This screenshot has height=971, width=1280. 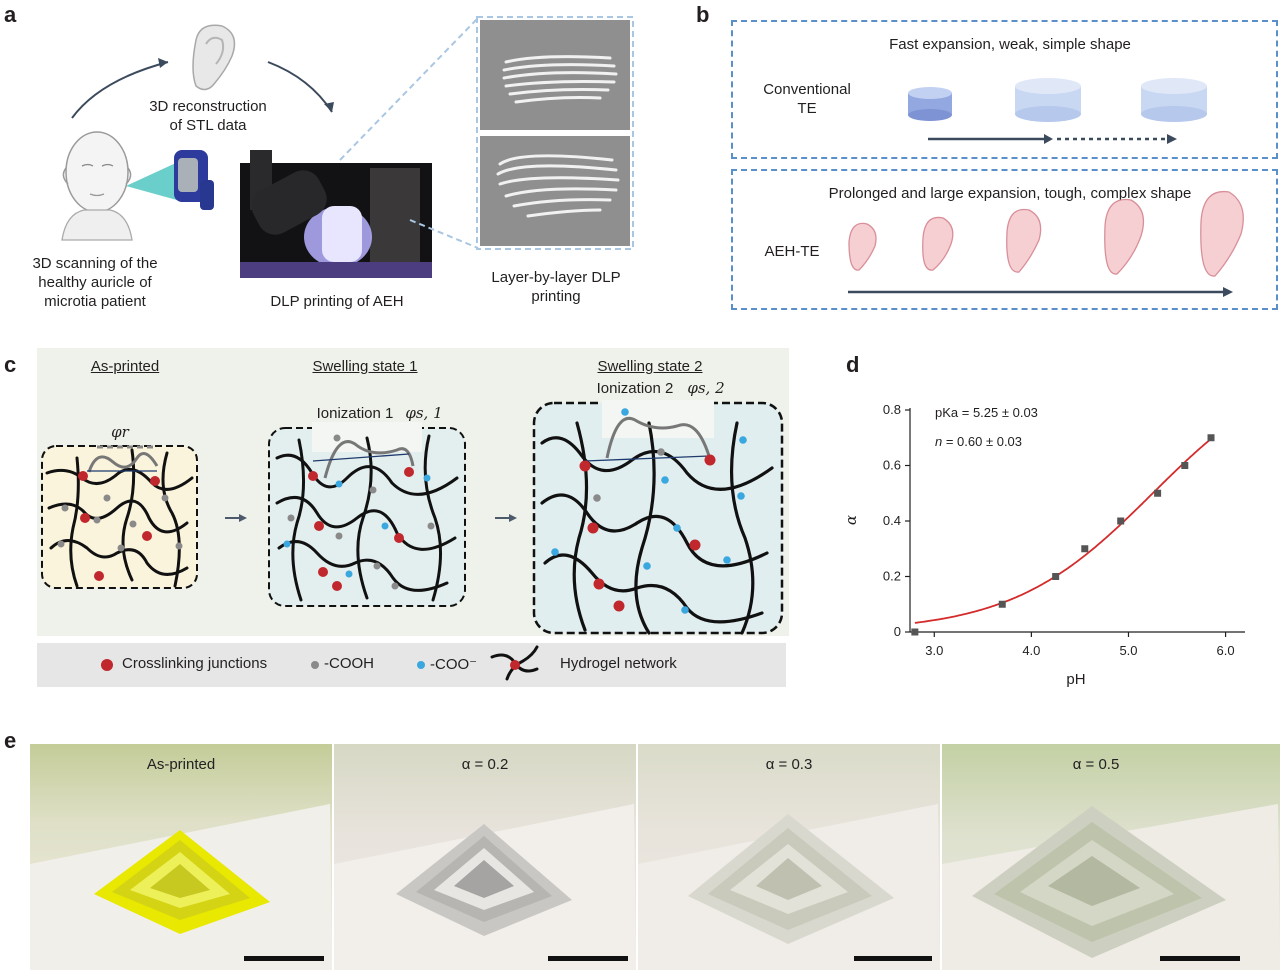 I want to click on photo-as-printed: As-printed, so click(x=181, y=857).